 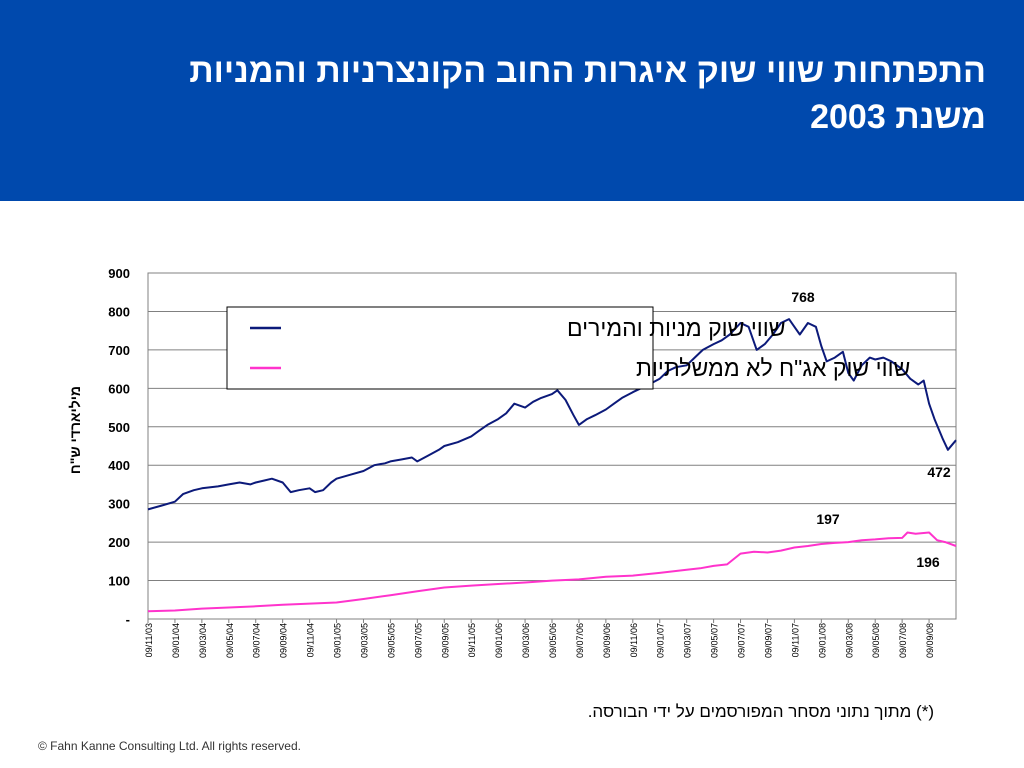 I want to click on x-tick-label: 09/03/05, so click(x=364, y=640).